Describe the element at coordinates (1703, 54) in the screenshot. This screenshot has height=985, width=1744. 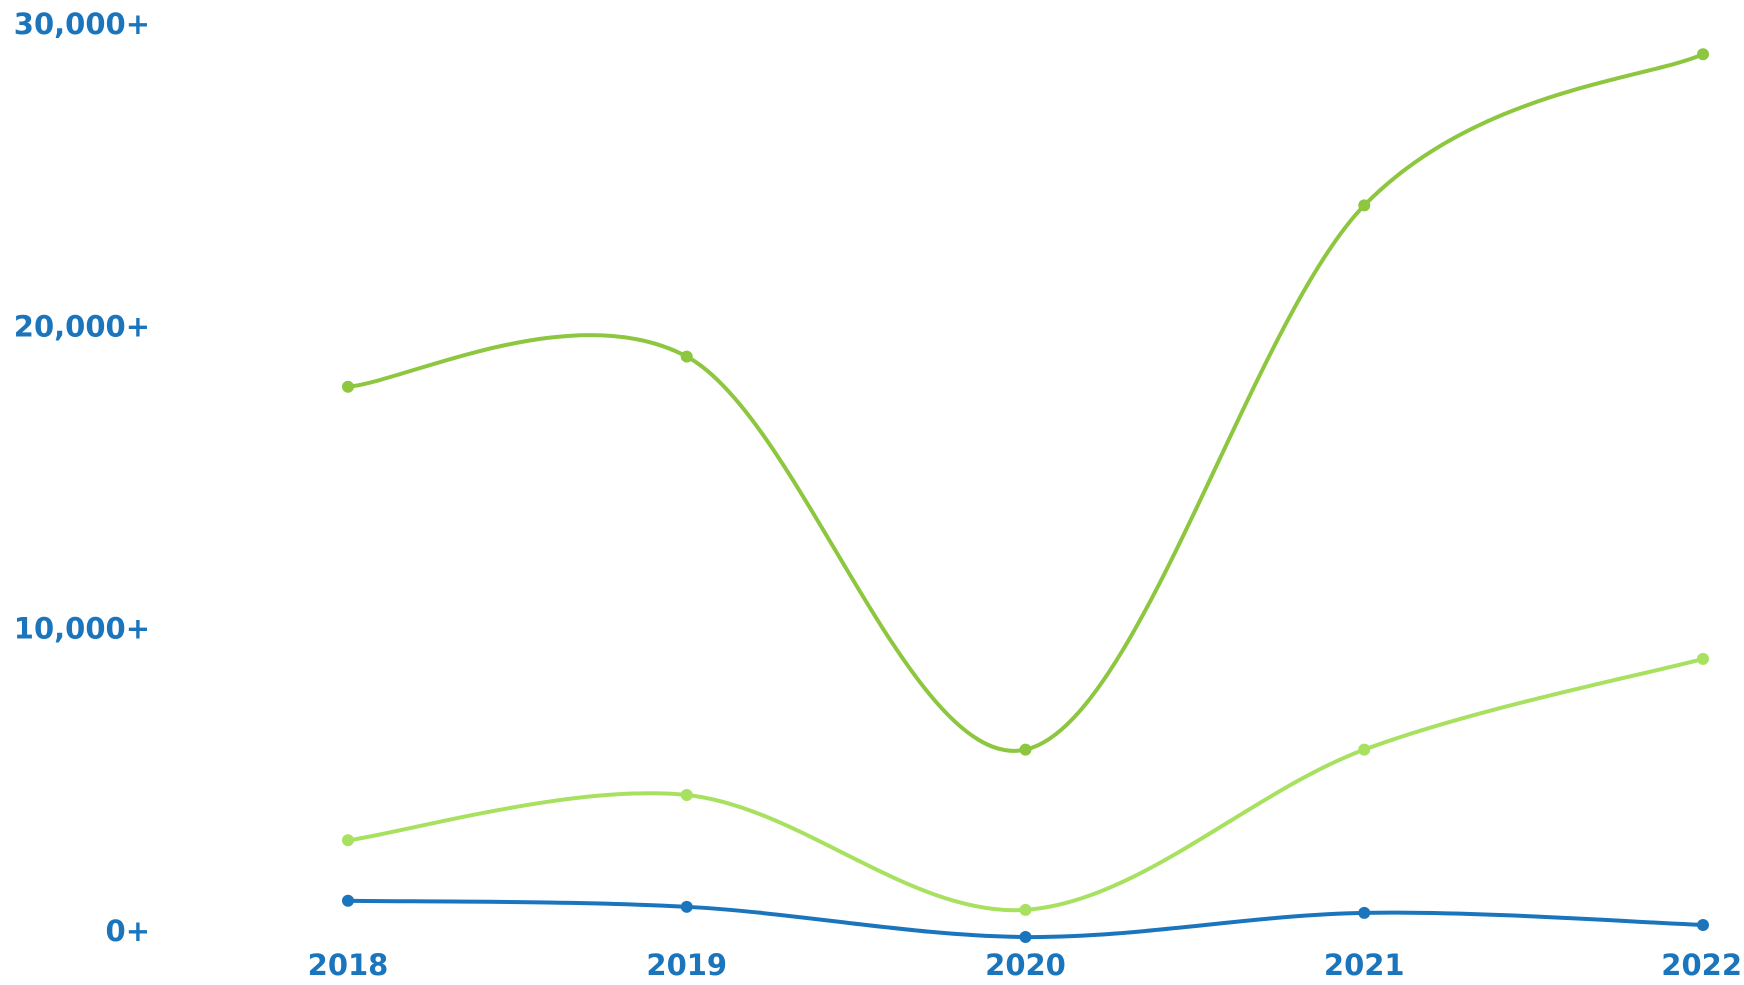
I see `series-1-point-2022` at that location.